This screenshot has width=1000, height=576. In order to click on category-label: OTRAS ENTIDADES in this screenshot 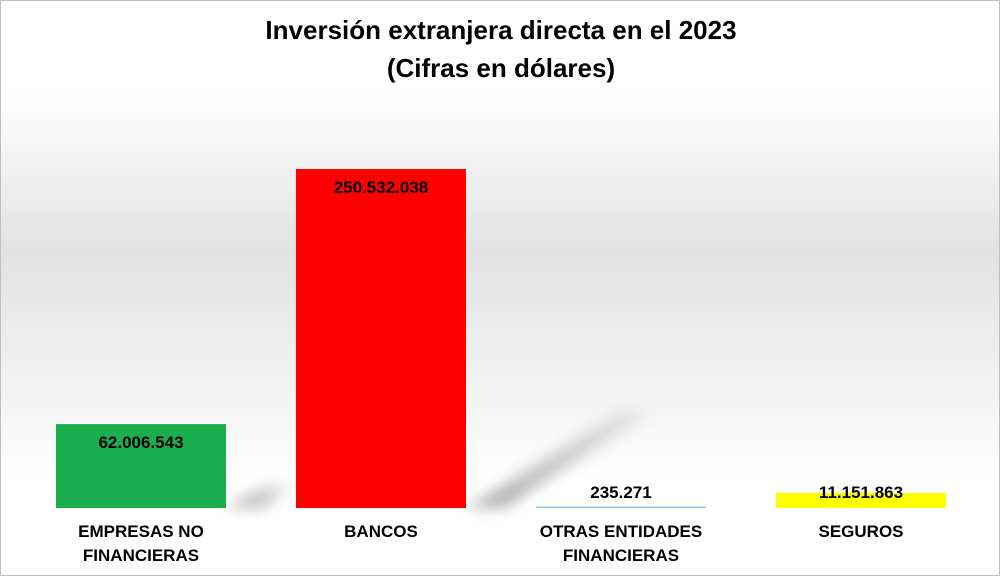, I will do `click(621, 531)`.